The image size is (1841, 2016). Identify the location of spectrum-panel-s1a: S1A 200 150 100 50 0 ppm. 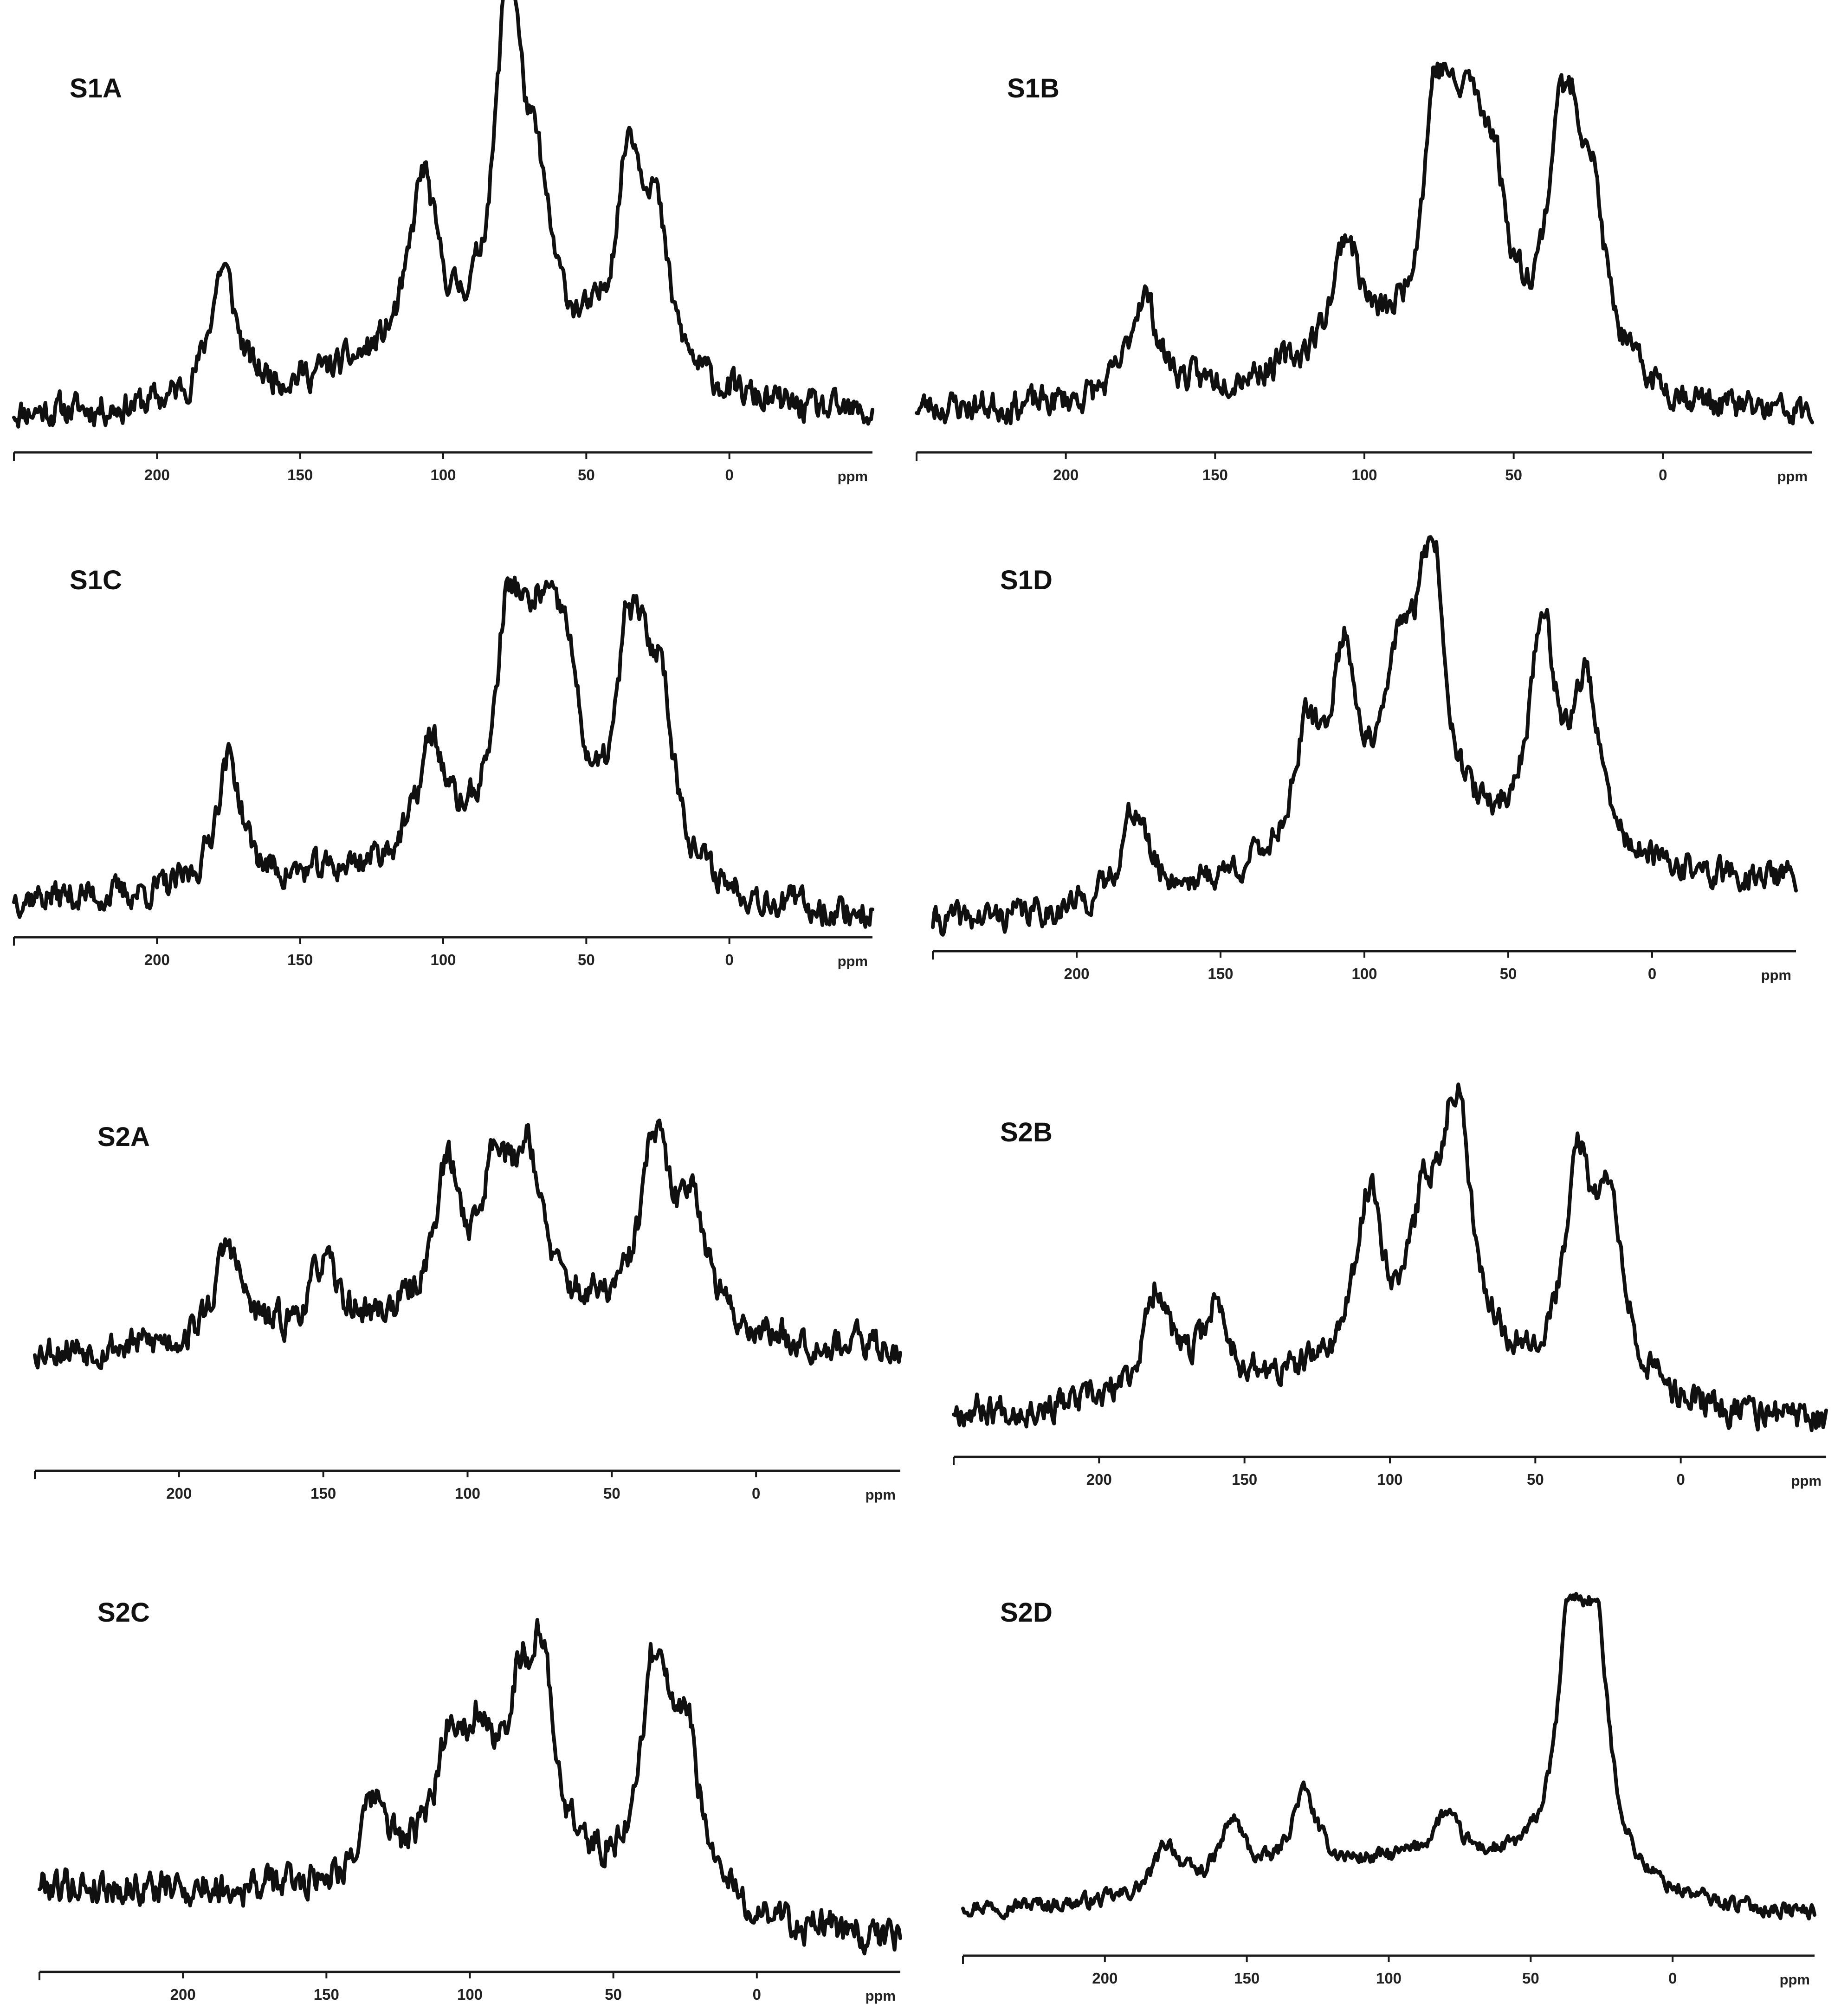
(443, 242).